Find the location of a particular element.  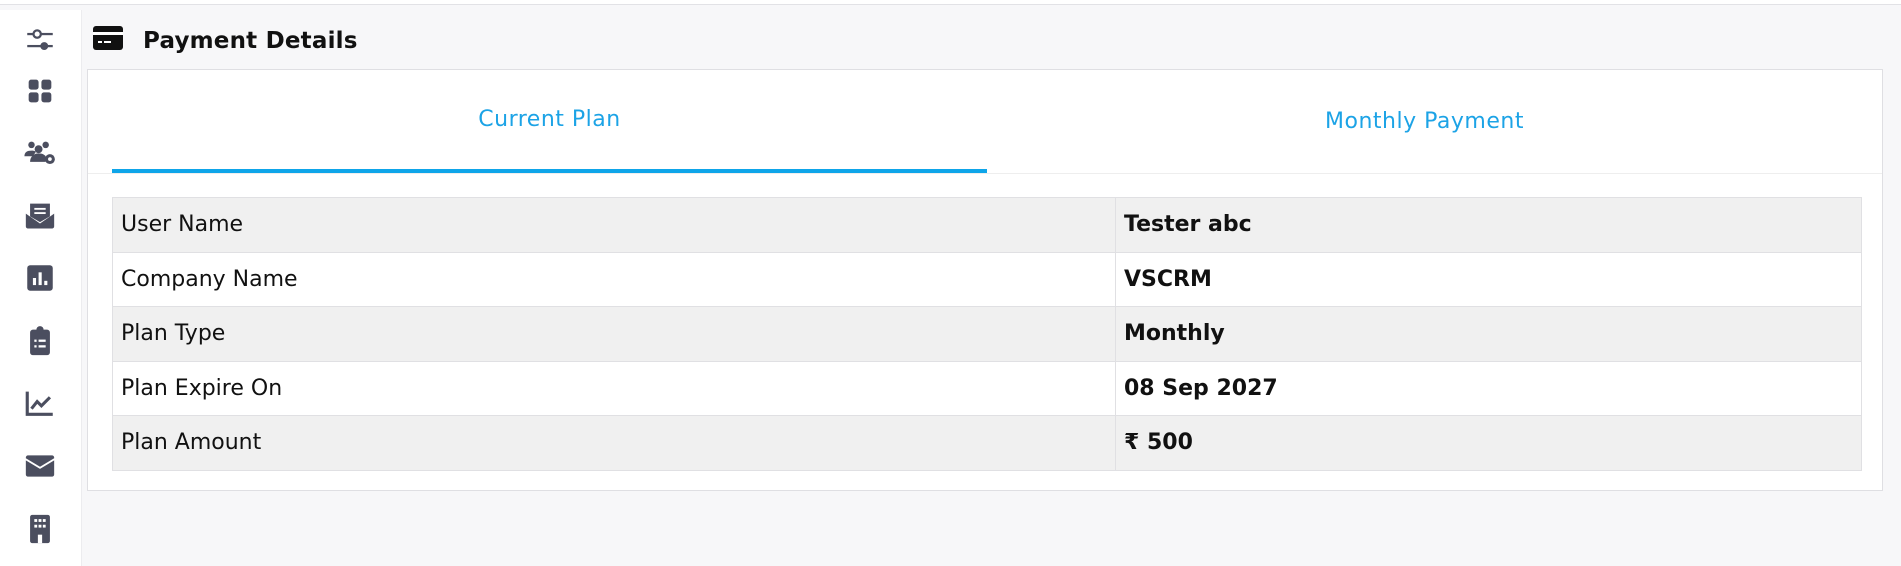

row-label: Plan Amount is located at coordinates (614, 443).